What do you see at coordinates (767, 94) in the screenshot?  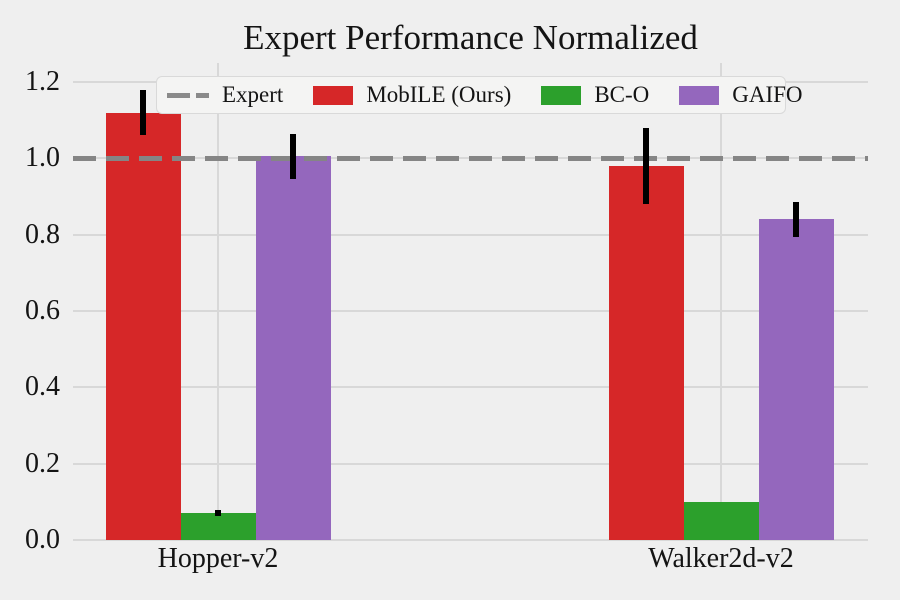 I see `legend-label-gaifo: GAIFO` at bounding box center [767, 94].